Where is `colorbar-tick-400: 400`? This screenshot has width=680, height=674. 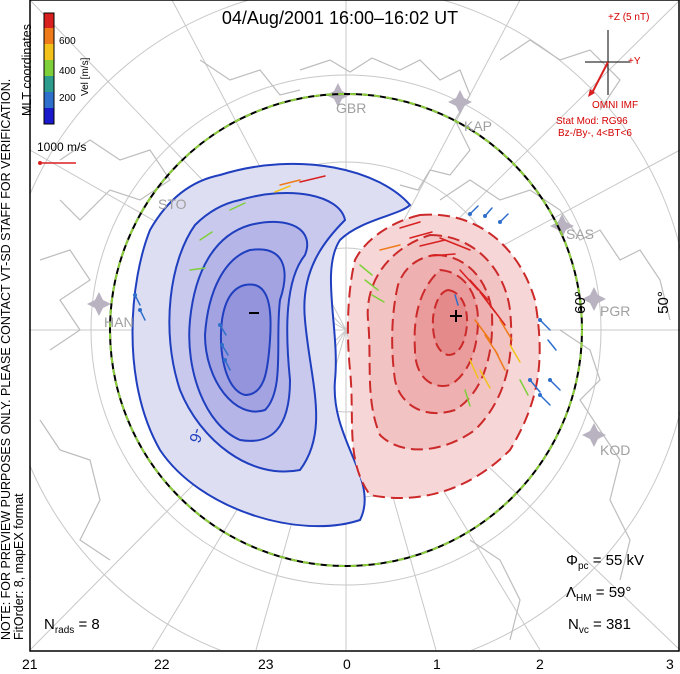 colorbar-tick-400: 400 is located at coordinates (67, 71).